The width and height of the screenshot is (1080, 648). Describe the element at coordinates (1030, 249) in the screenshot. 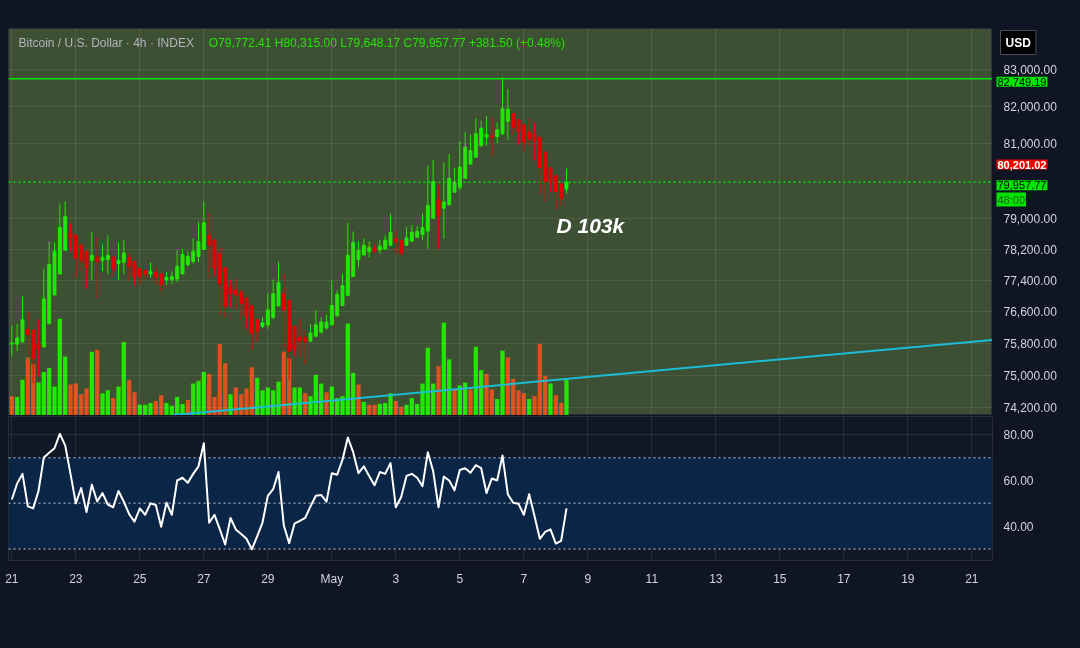

I see `y-tick-label: 78,200.00` at that location.